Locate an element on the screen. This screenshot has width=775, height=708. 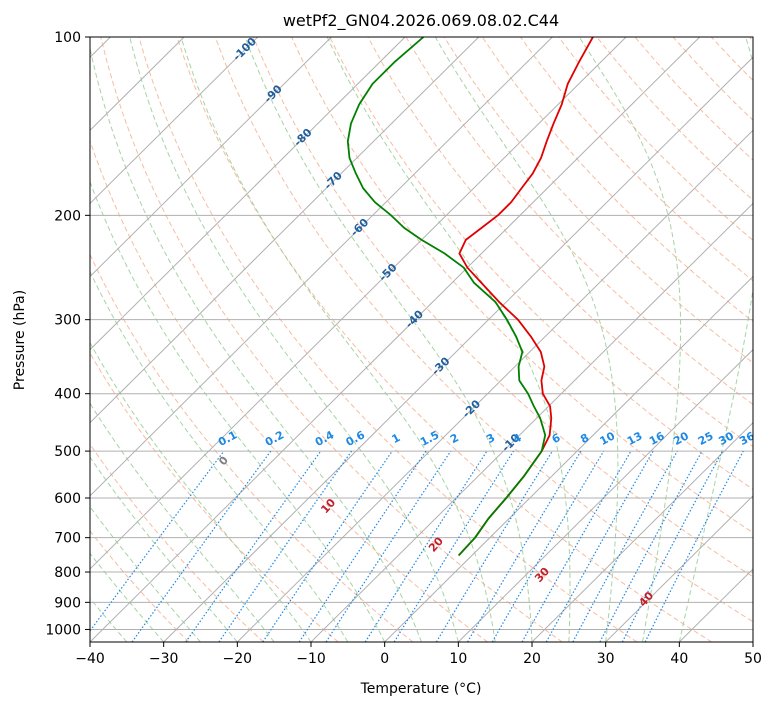
mixing-ratio-label: 1 is located at coordinates (396, 438).